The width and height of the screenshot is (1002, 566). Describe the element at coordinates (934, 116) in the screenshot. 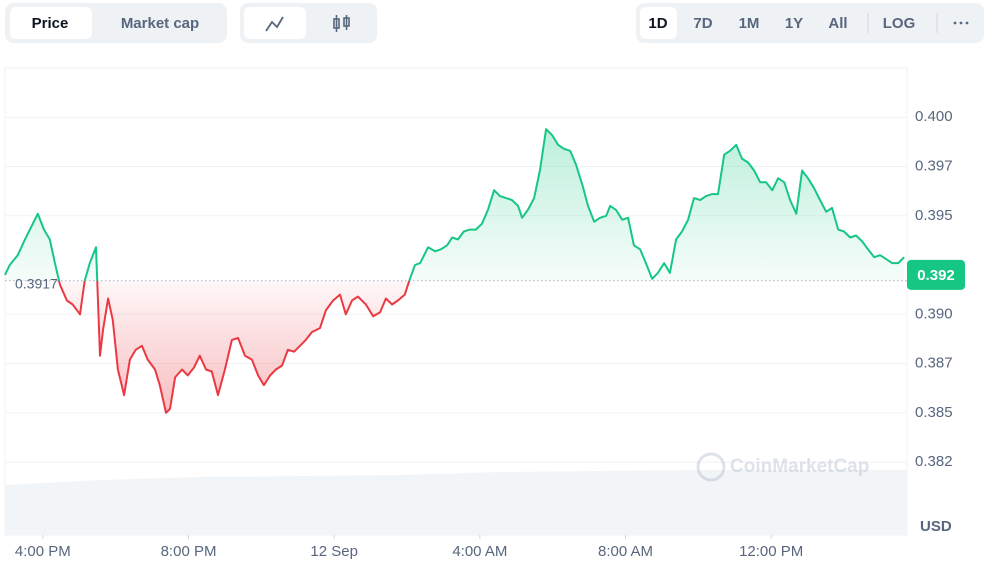

I see `y-tick-label: 0.400` at that location.